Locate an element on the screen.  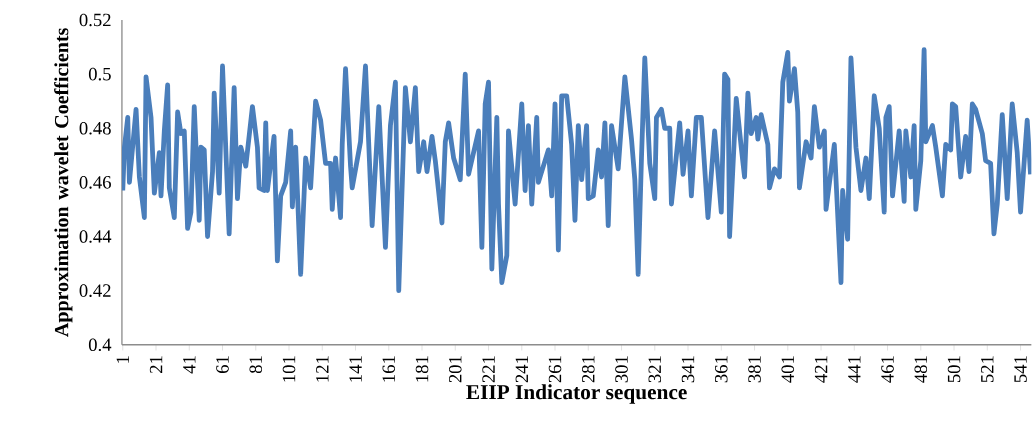
x-tick-label: 301 is located at coordinates (621, 369).